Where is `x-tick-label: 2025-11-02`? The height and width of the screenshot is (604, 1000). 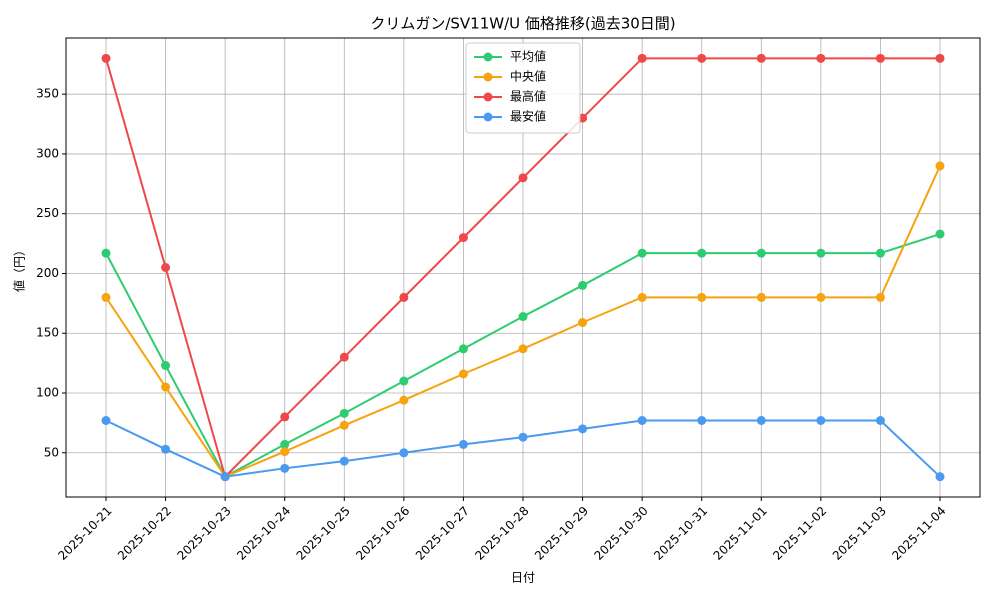
x-tick-label: 2025-11-02 is located at coordinates (799, 533).